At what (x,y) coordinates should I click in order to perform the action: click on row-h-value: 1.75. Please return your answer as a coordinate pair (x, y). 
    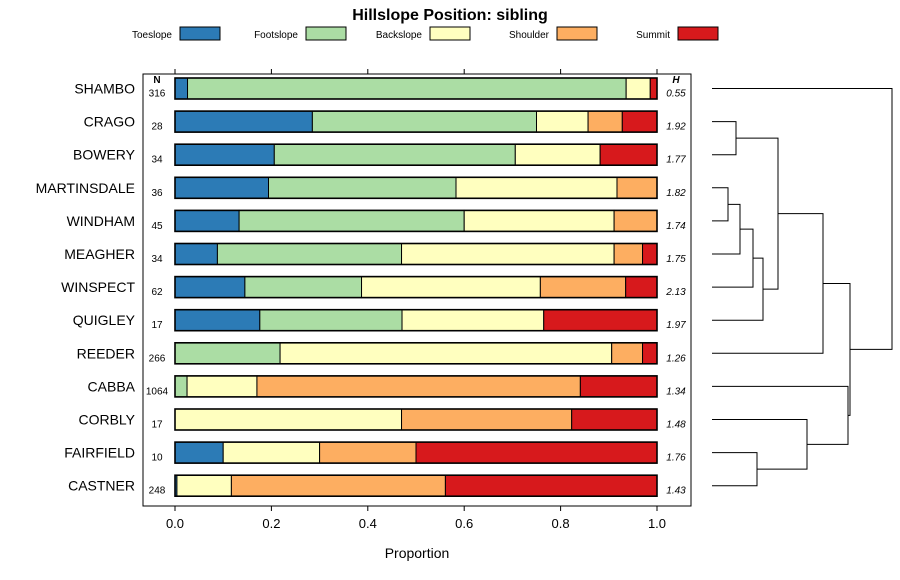
    Looking at the image, I should click on (676, 259).